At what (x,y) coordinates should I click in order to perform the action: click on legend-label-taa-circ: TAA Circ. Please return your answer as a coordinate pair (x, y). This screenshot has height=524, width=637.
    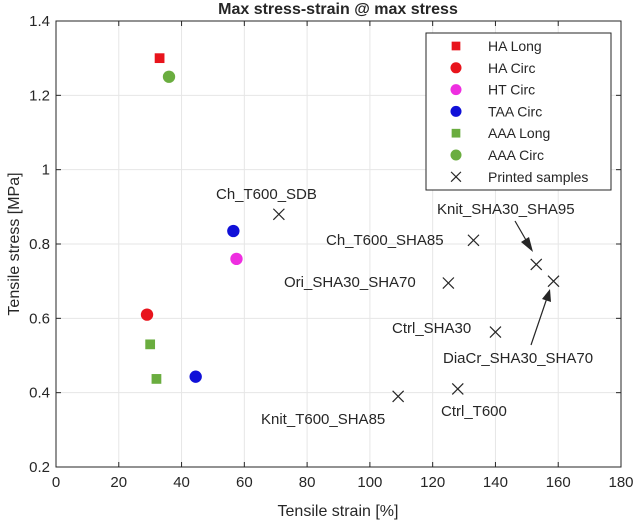
    Looking at the image, I should click on (515, 111).